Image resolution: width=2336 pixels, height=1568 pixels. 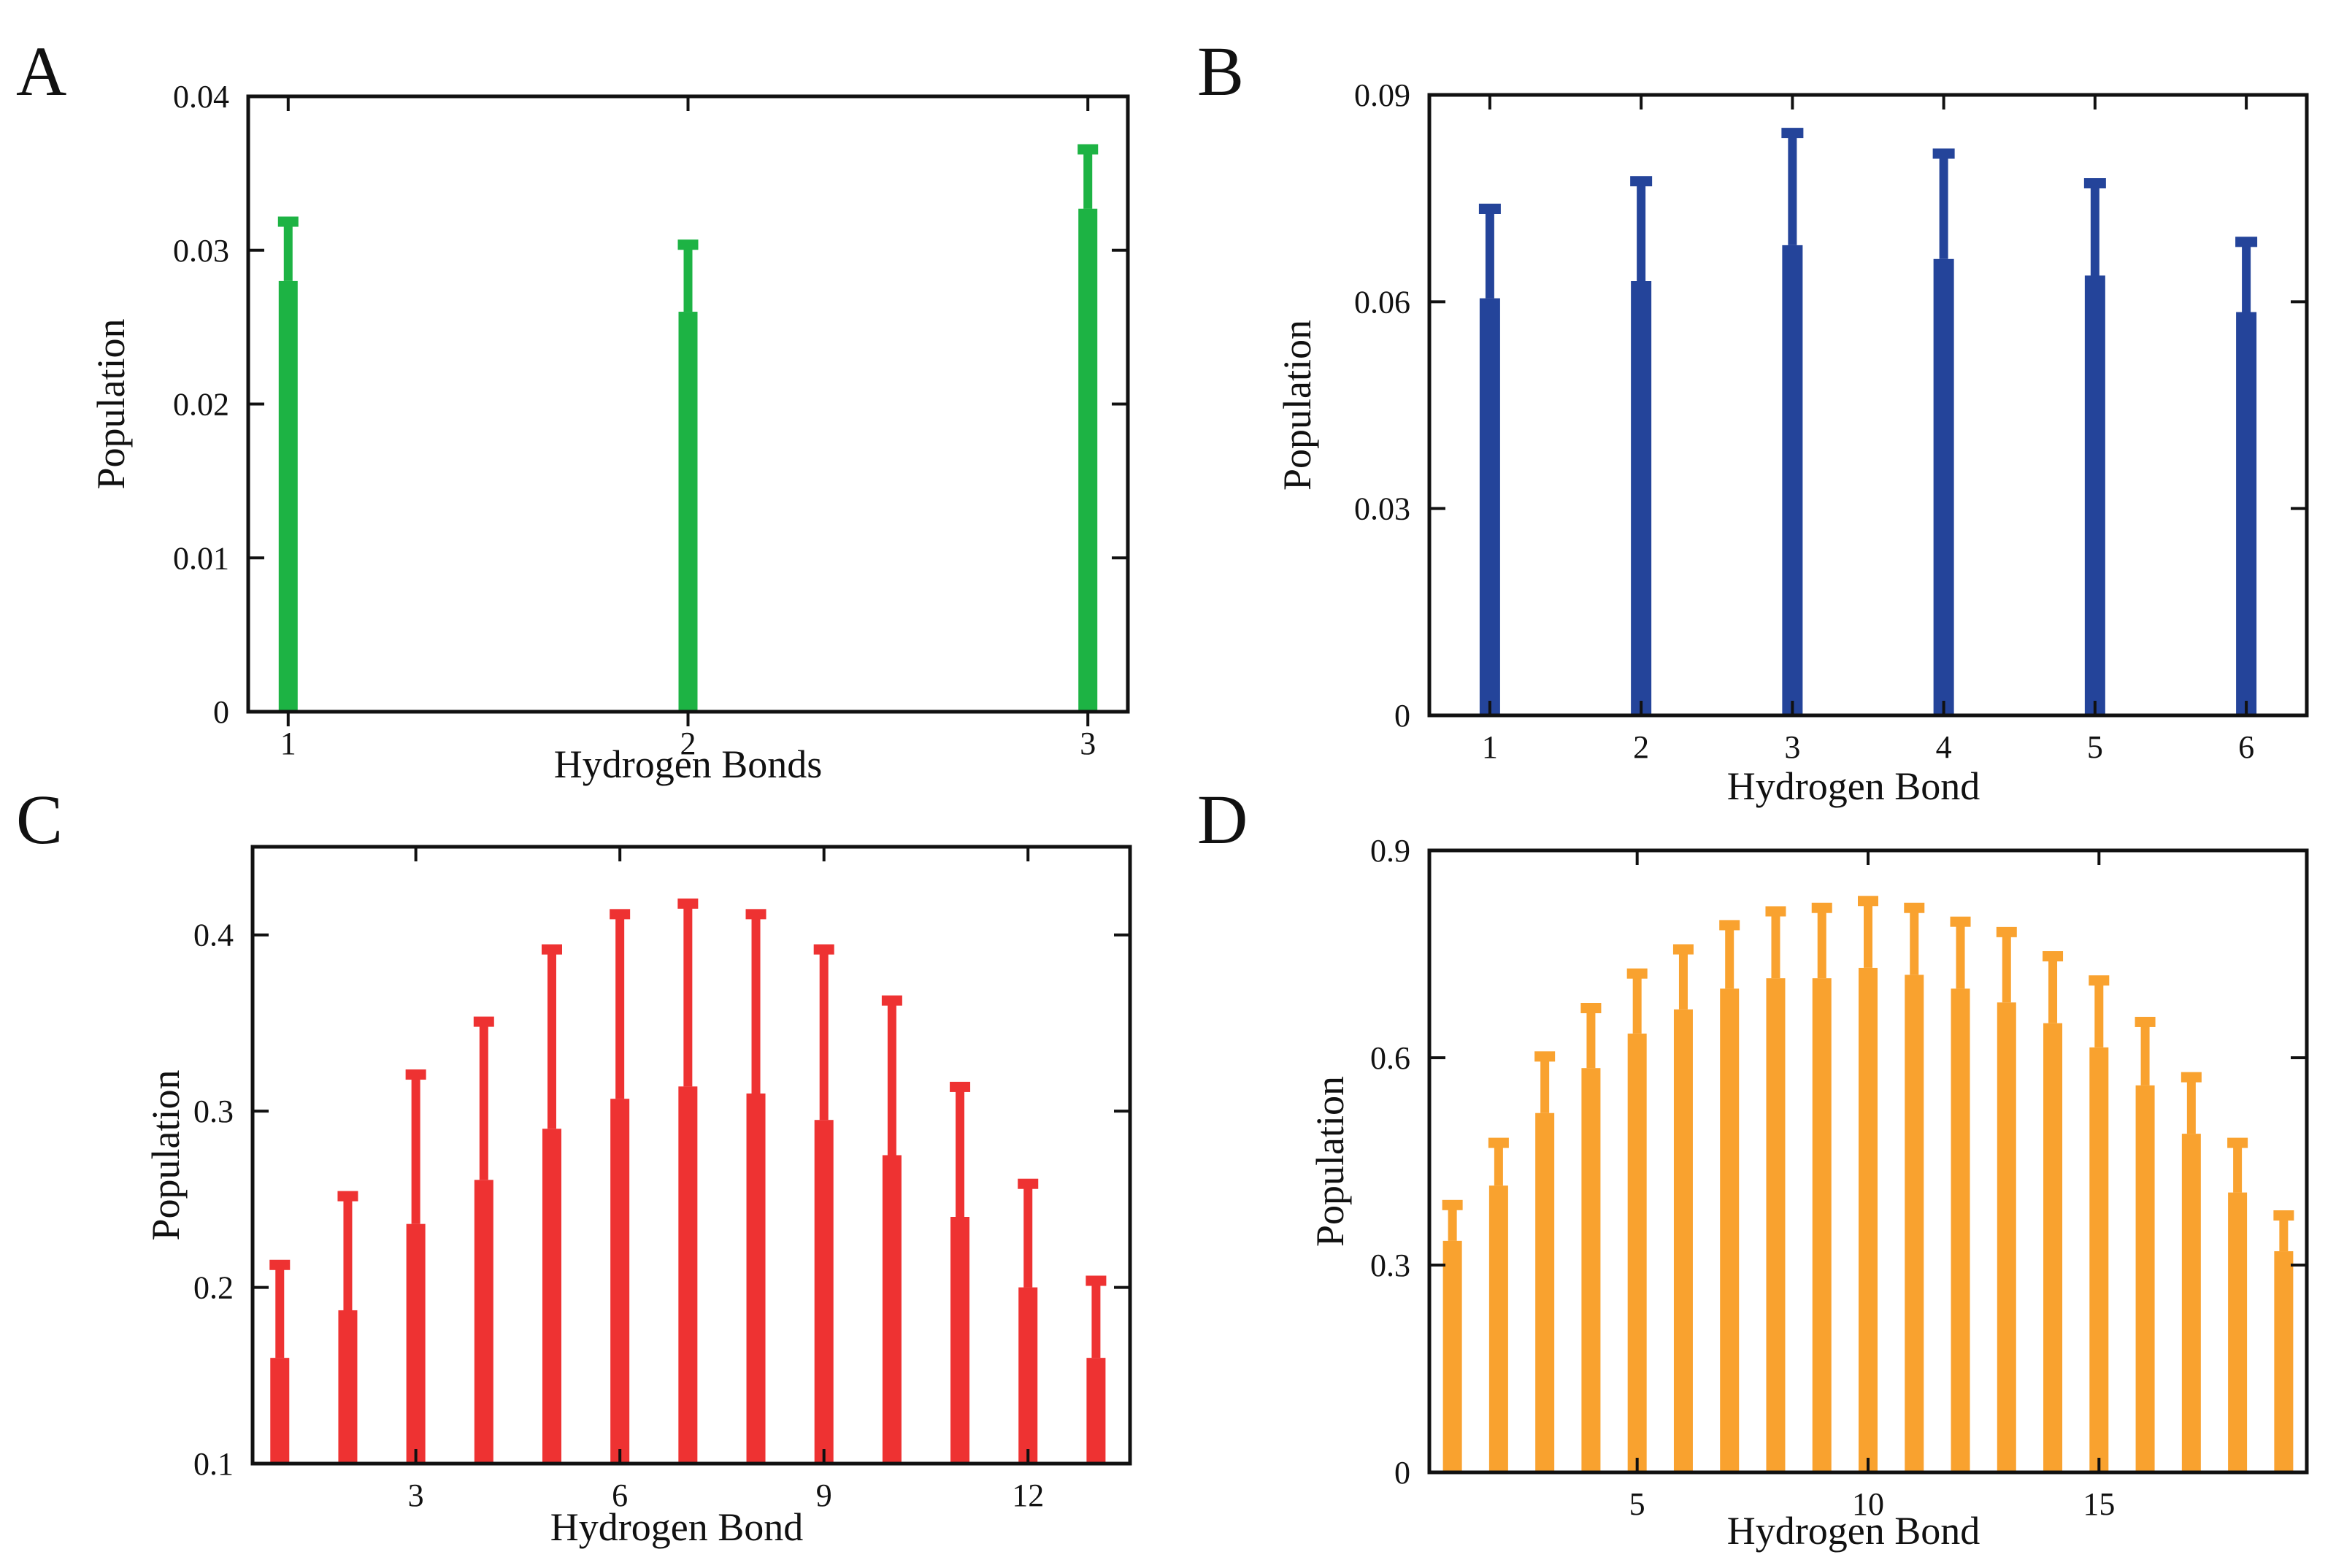 I want to click on y-tick-label-d: 0.6, so click(x=1390, y=1058).